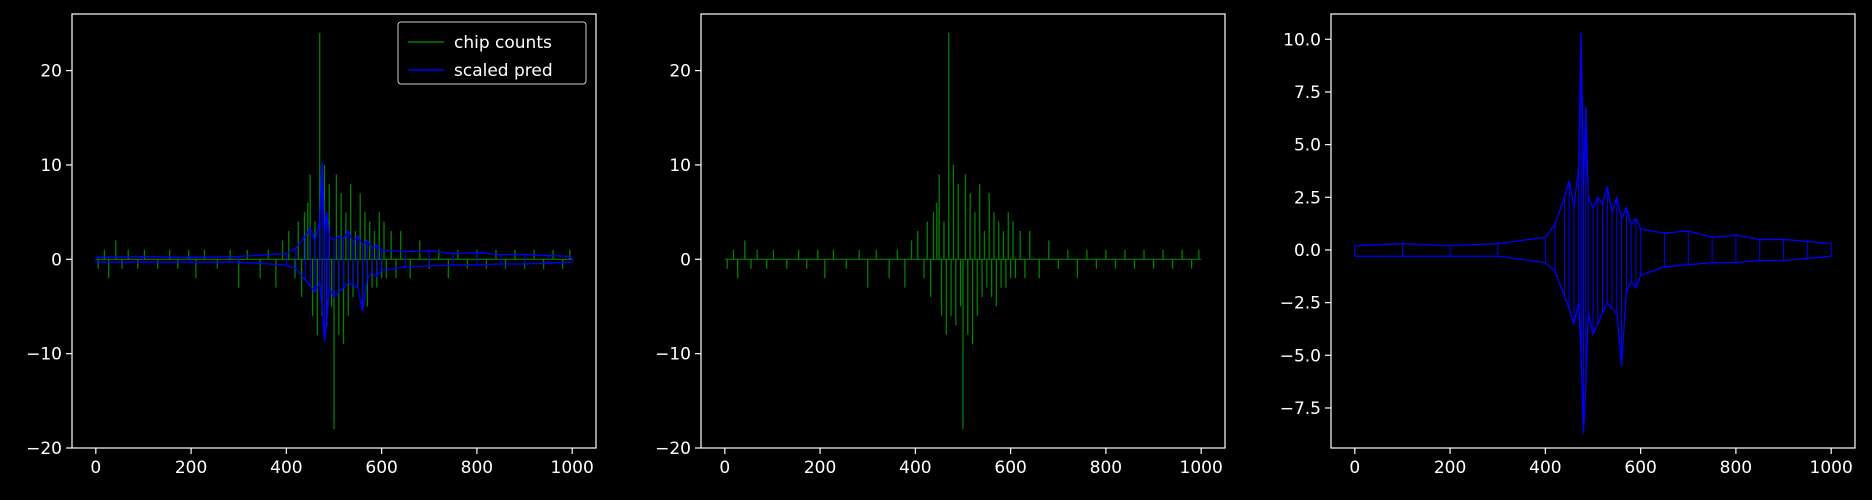  I want to click on y-tick-label: 10.0, so click(1302, 40).